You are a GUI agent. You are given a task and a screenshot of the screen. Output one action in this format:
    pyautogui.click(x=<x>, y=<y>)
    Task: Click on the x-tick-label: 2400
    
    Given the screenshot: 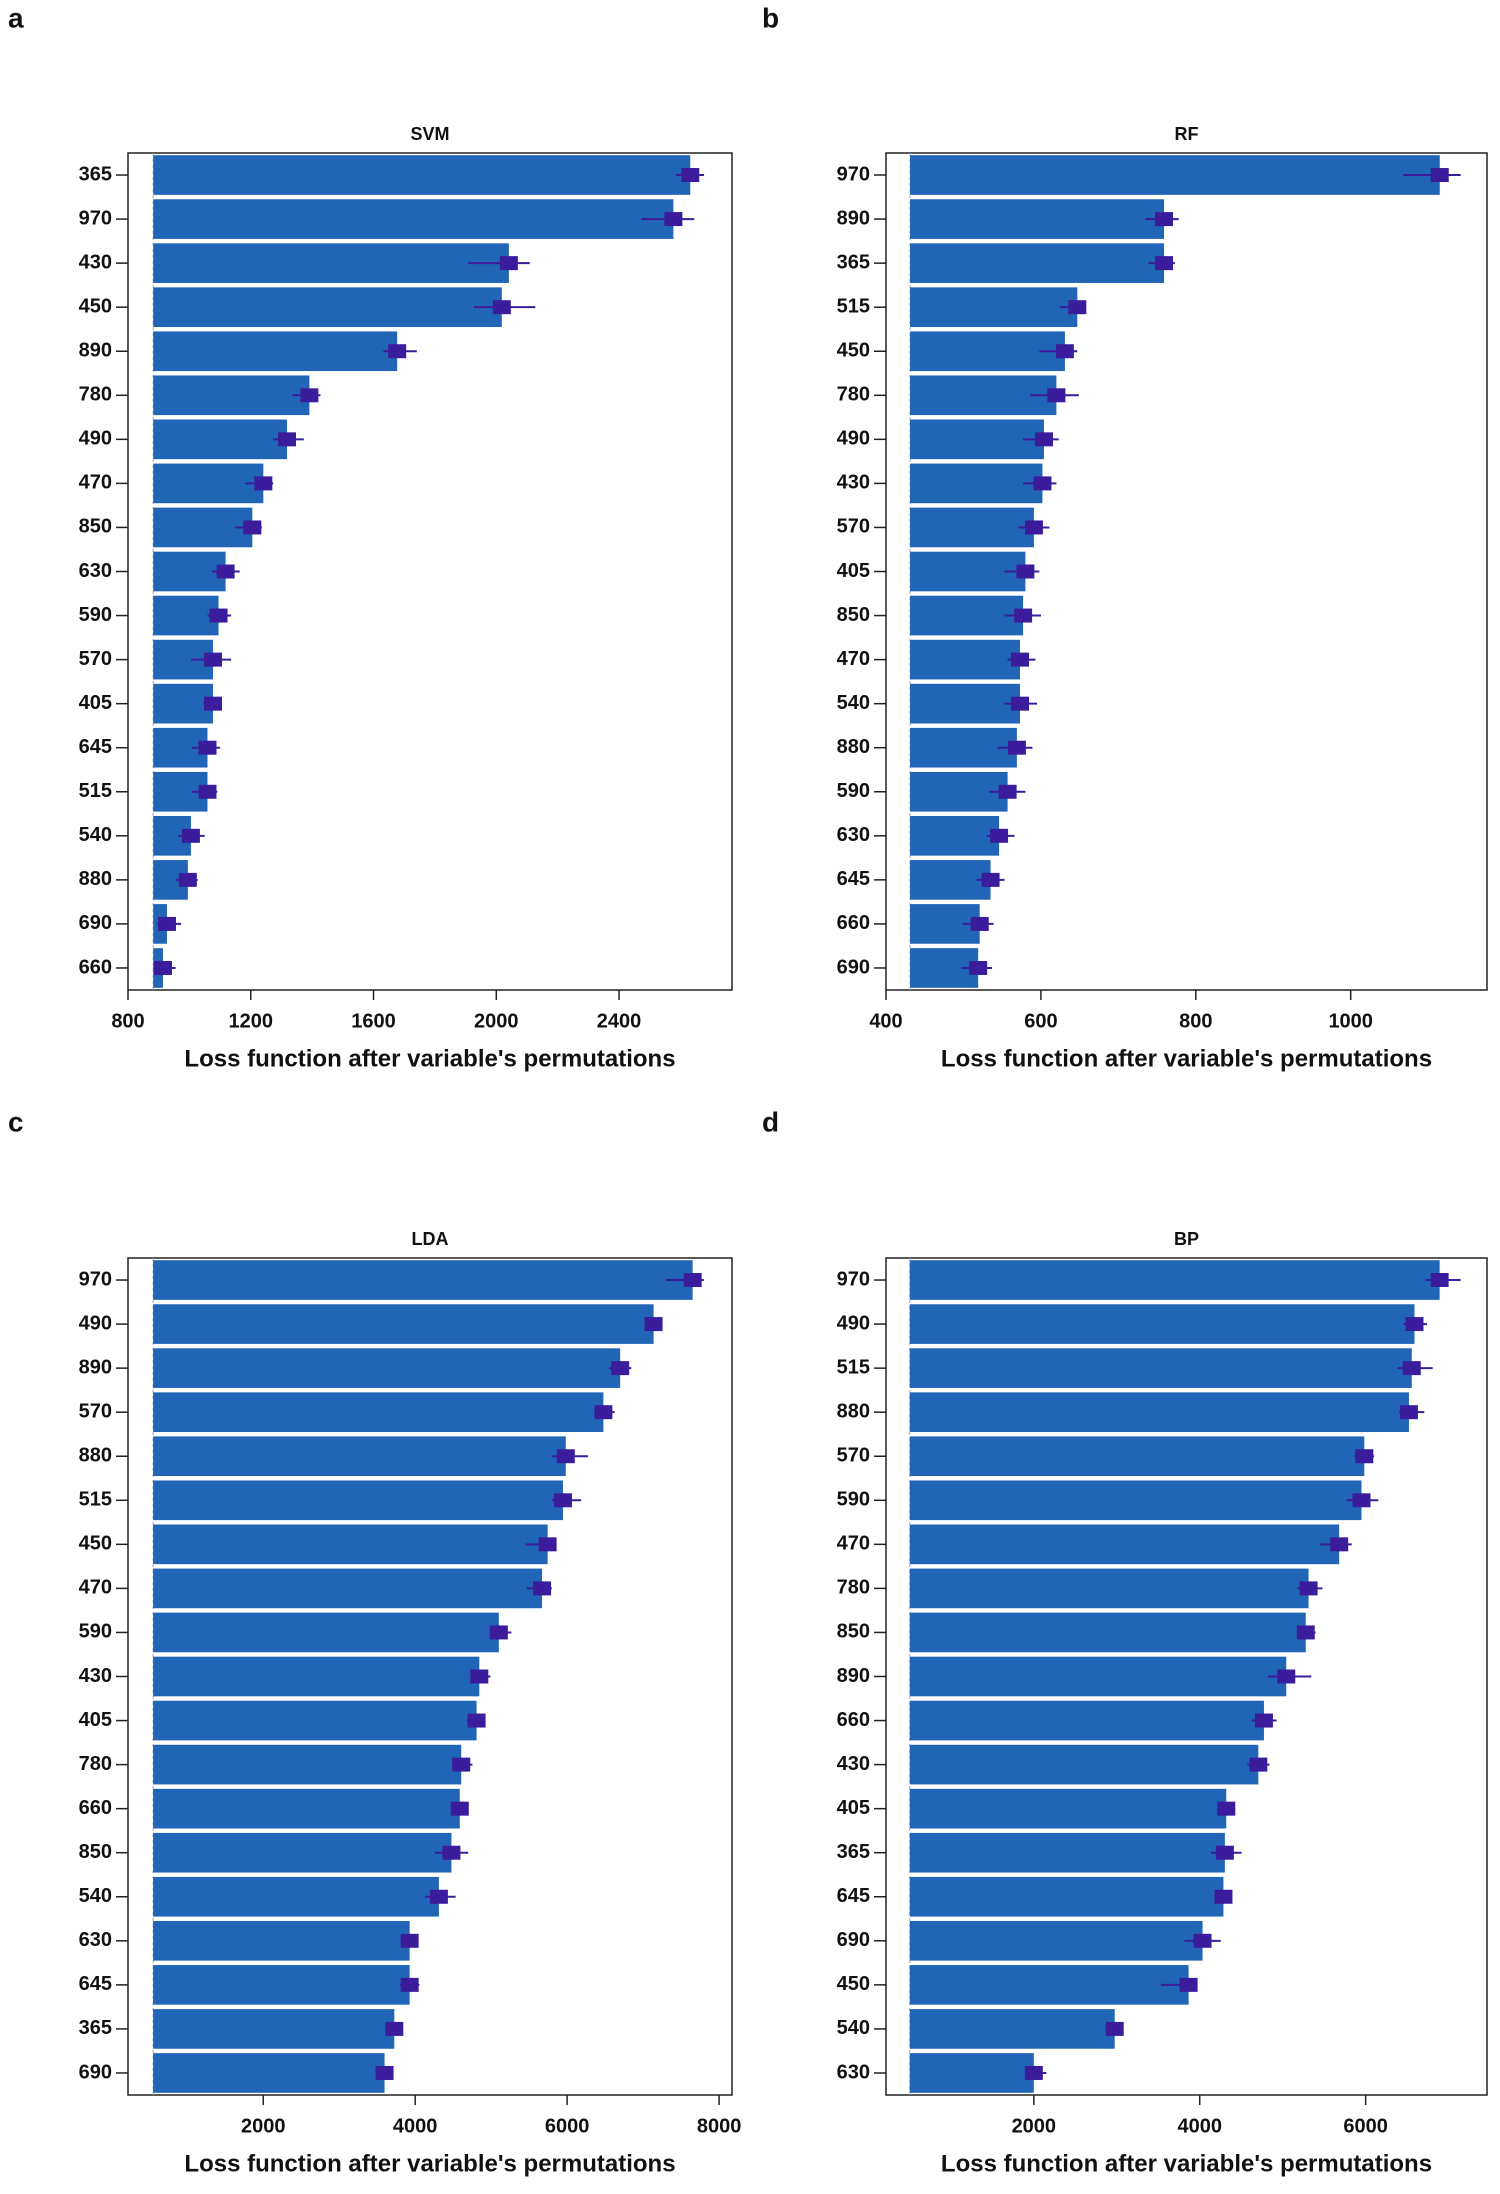 What is the action you would take?
    pyautogui.click(x=619, y=1021)
    